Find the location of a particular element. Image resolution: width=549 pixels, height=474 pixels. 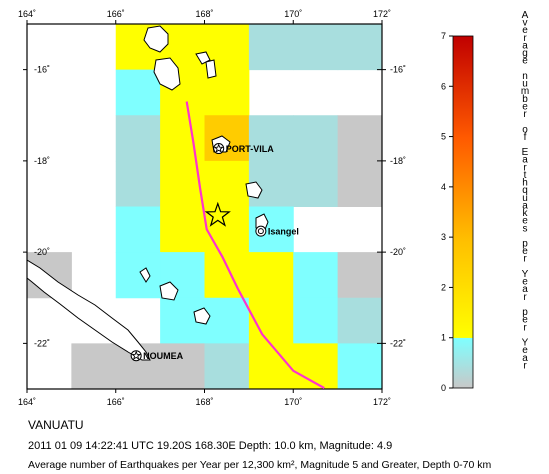

lat-tick-label-right: -18˚ is located at coordinates (398, 161).